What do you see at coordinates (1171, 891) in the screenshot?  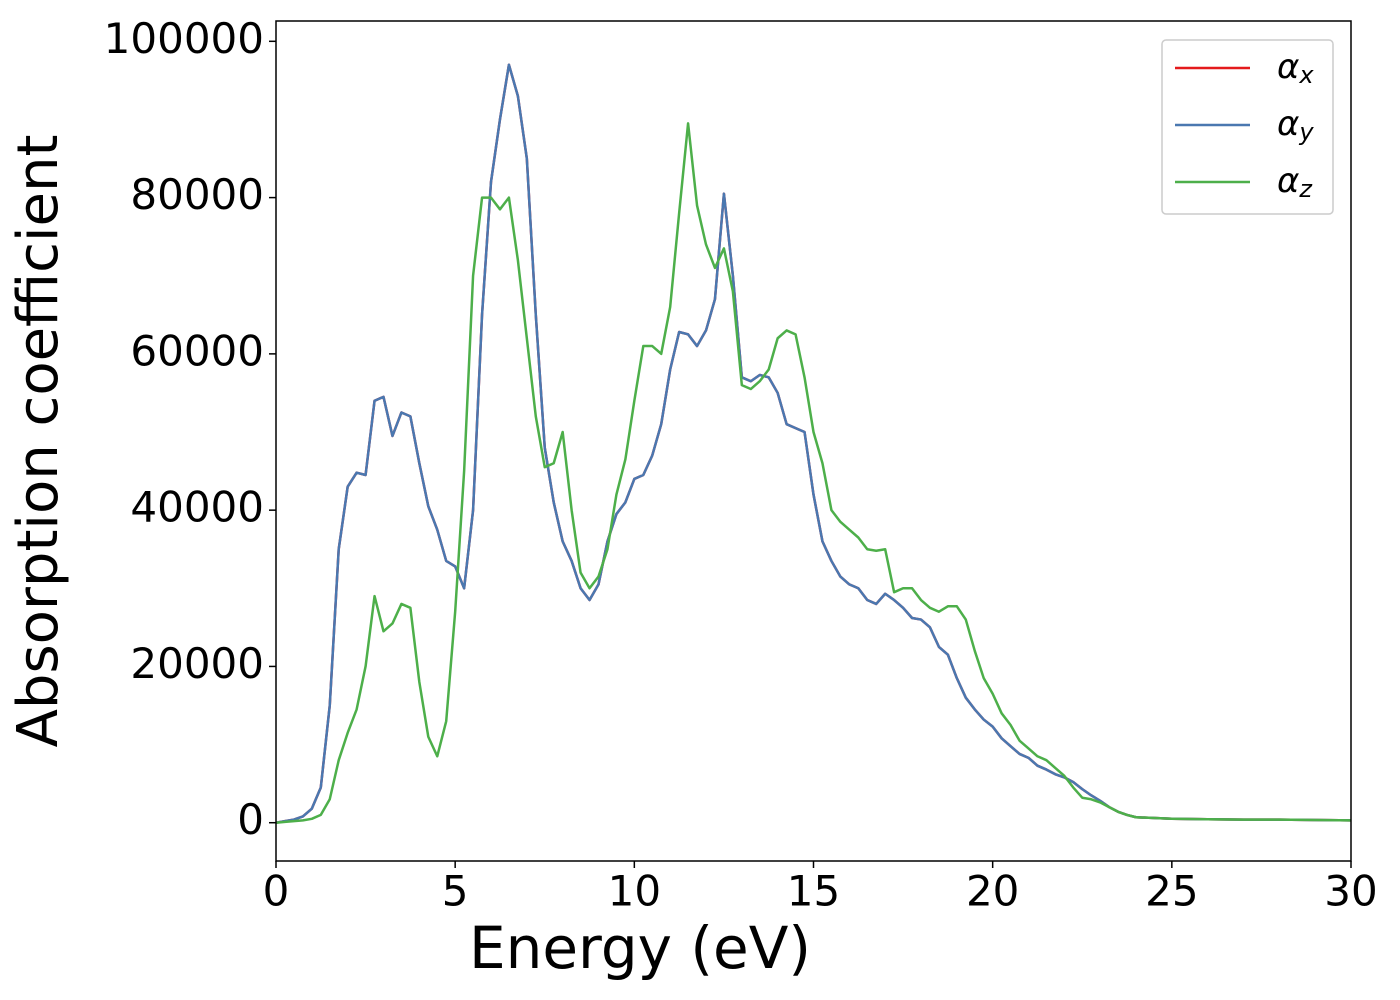 I see `x-tick-label: 25` at bounding box center [1171, 891].